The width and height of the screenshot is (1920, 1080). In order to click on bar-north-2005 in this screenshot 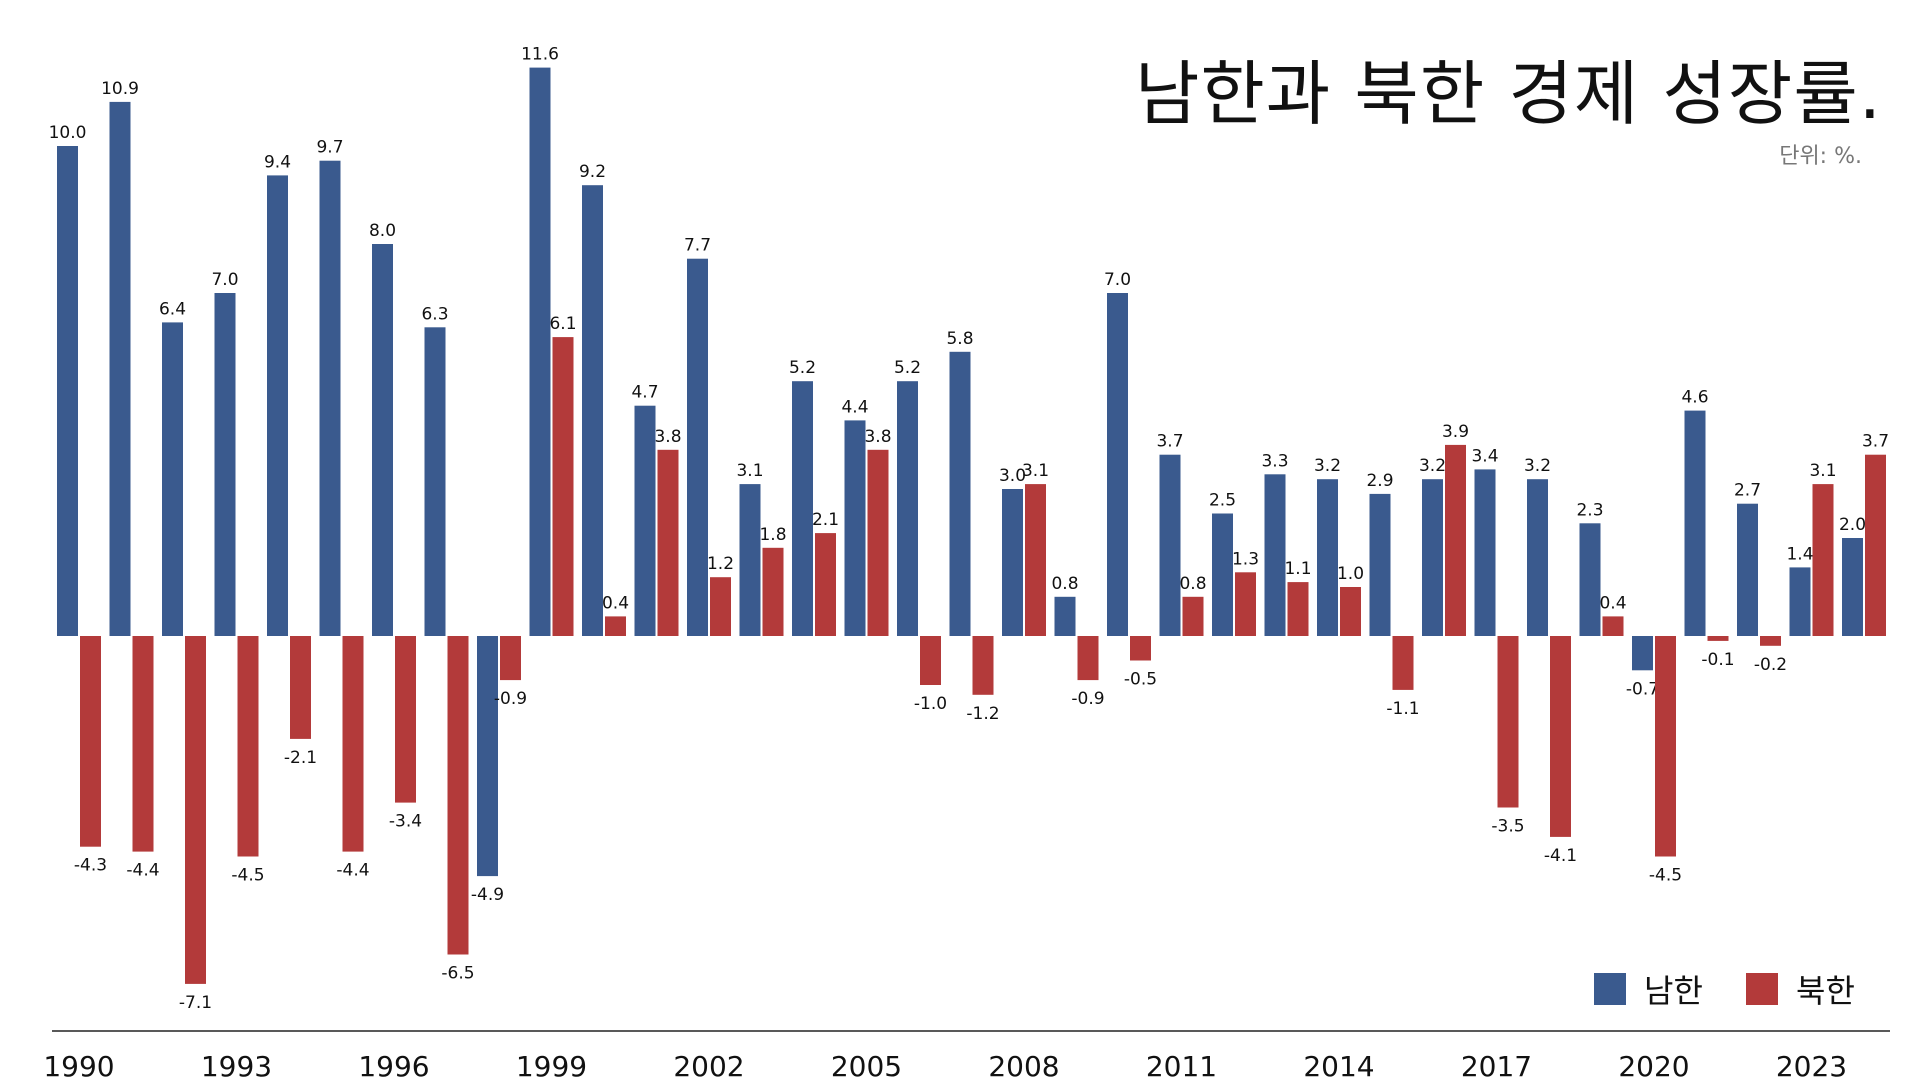, I will do `click(878, 542)`.